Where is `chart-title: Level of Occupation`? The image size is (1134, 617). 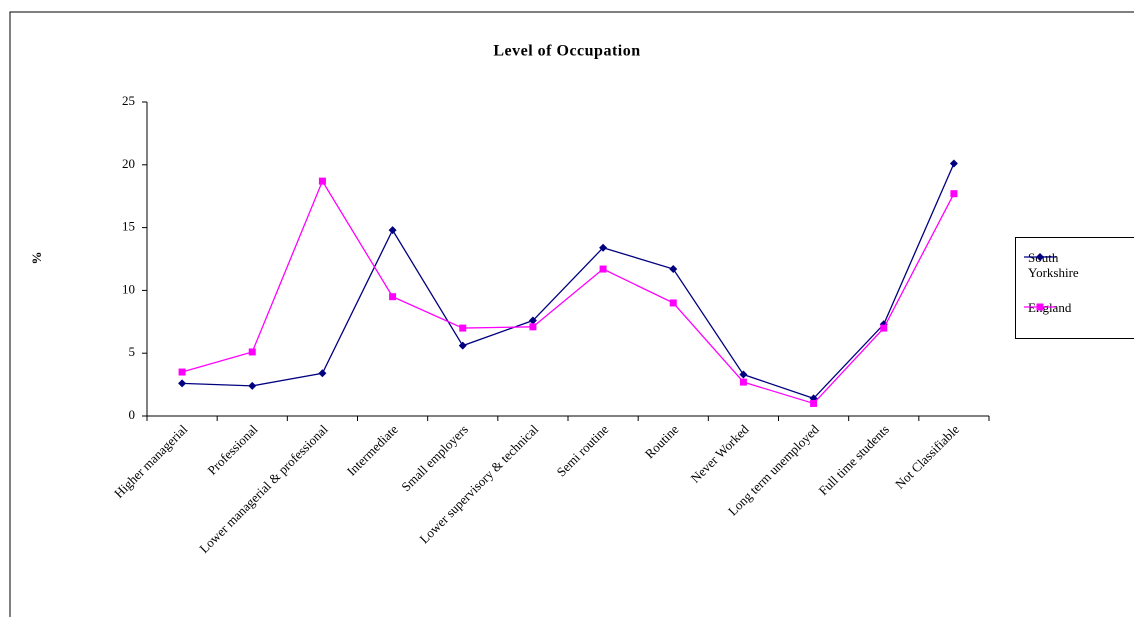 chart-title: Level of Occupation is located at coordinates (566, 51).